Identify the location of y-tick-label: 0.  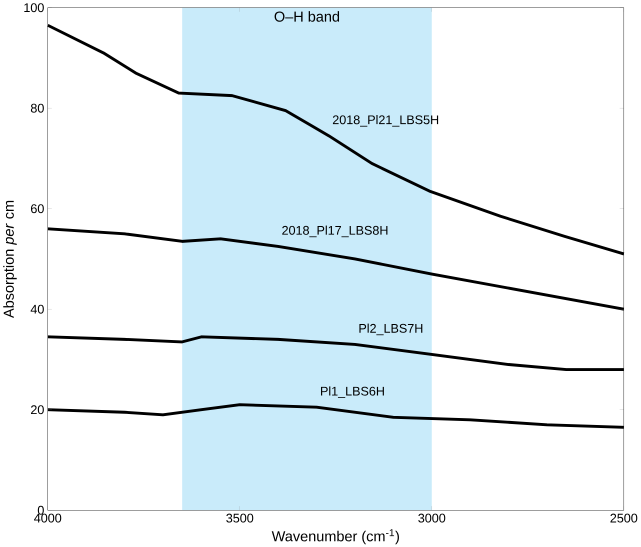
(41, 510).